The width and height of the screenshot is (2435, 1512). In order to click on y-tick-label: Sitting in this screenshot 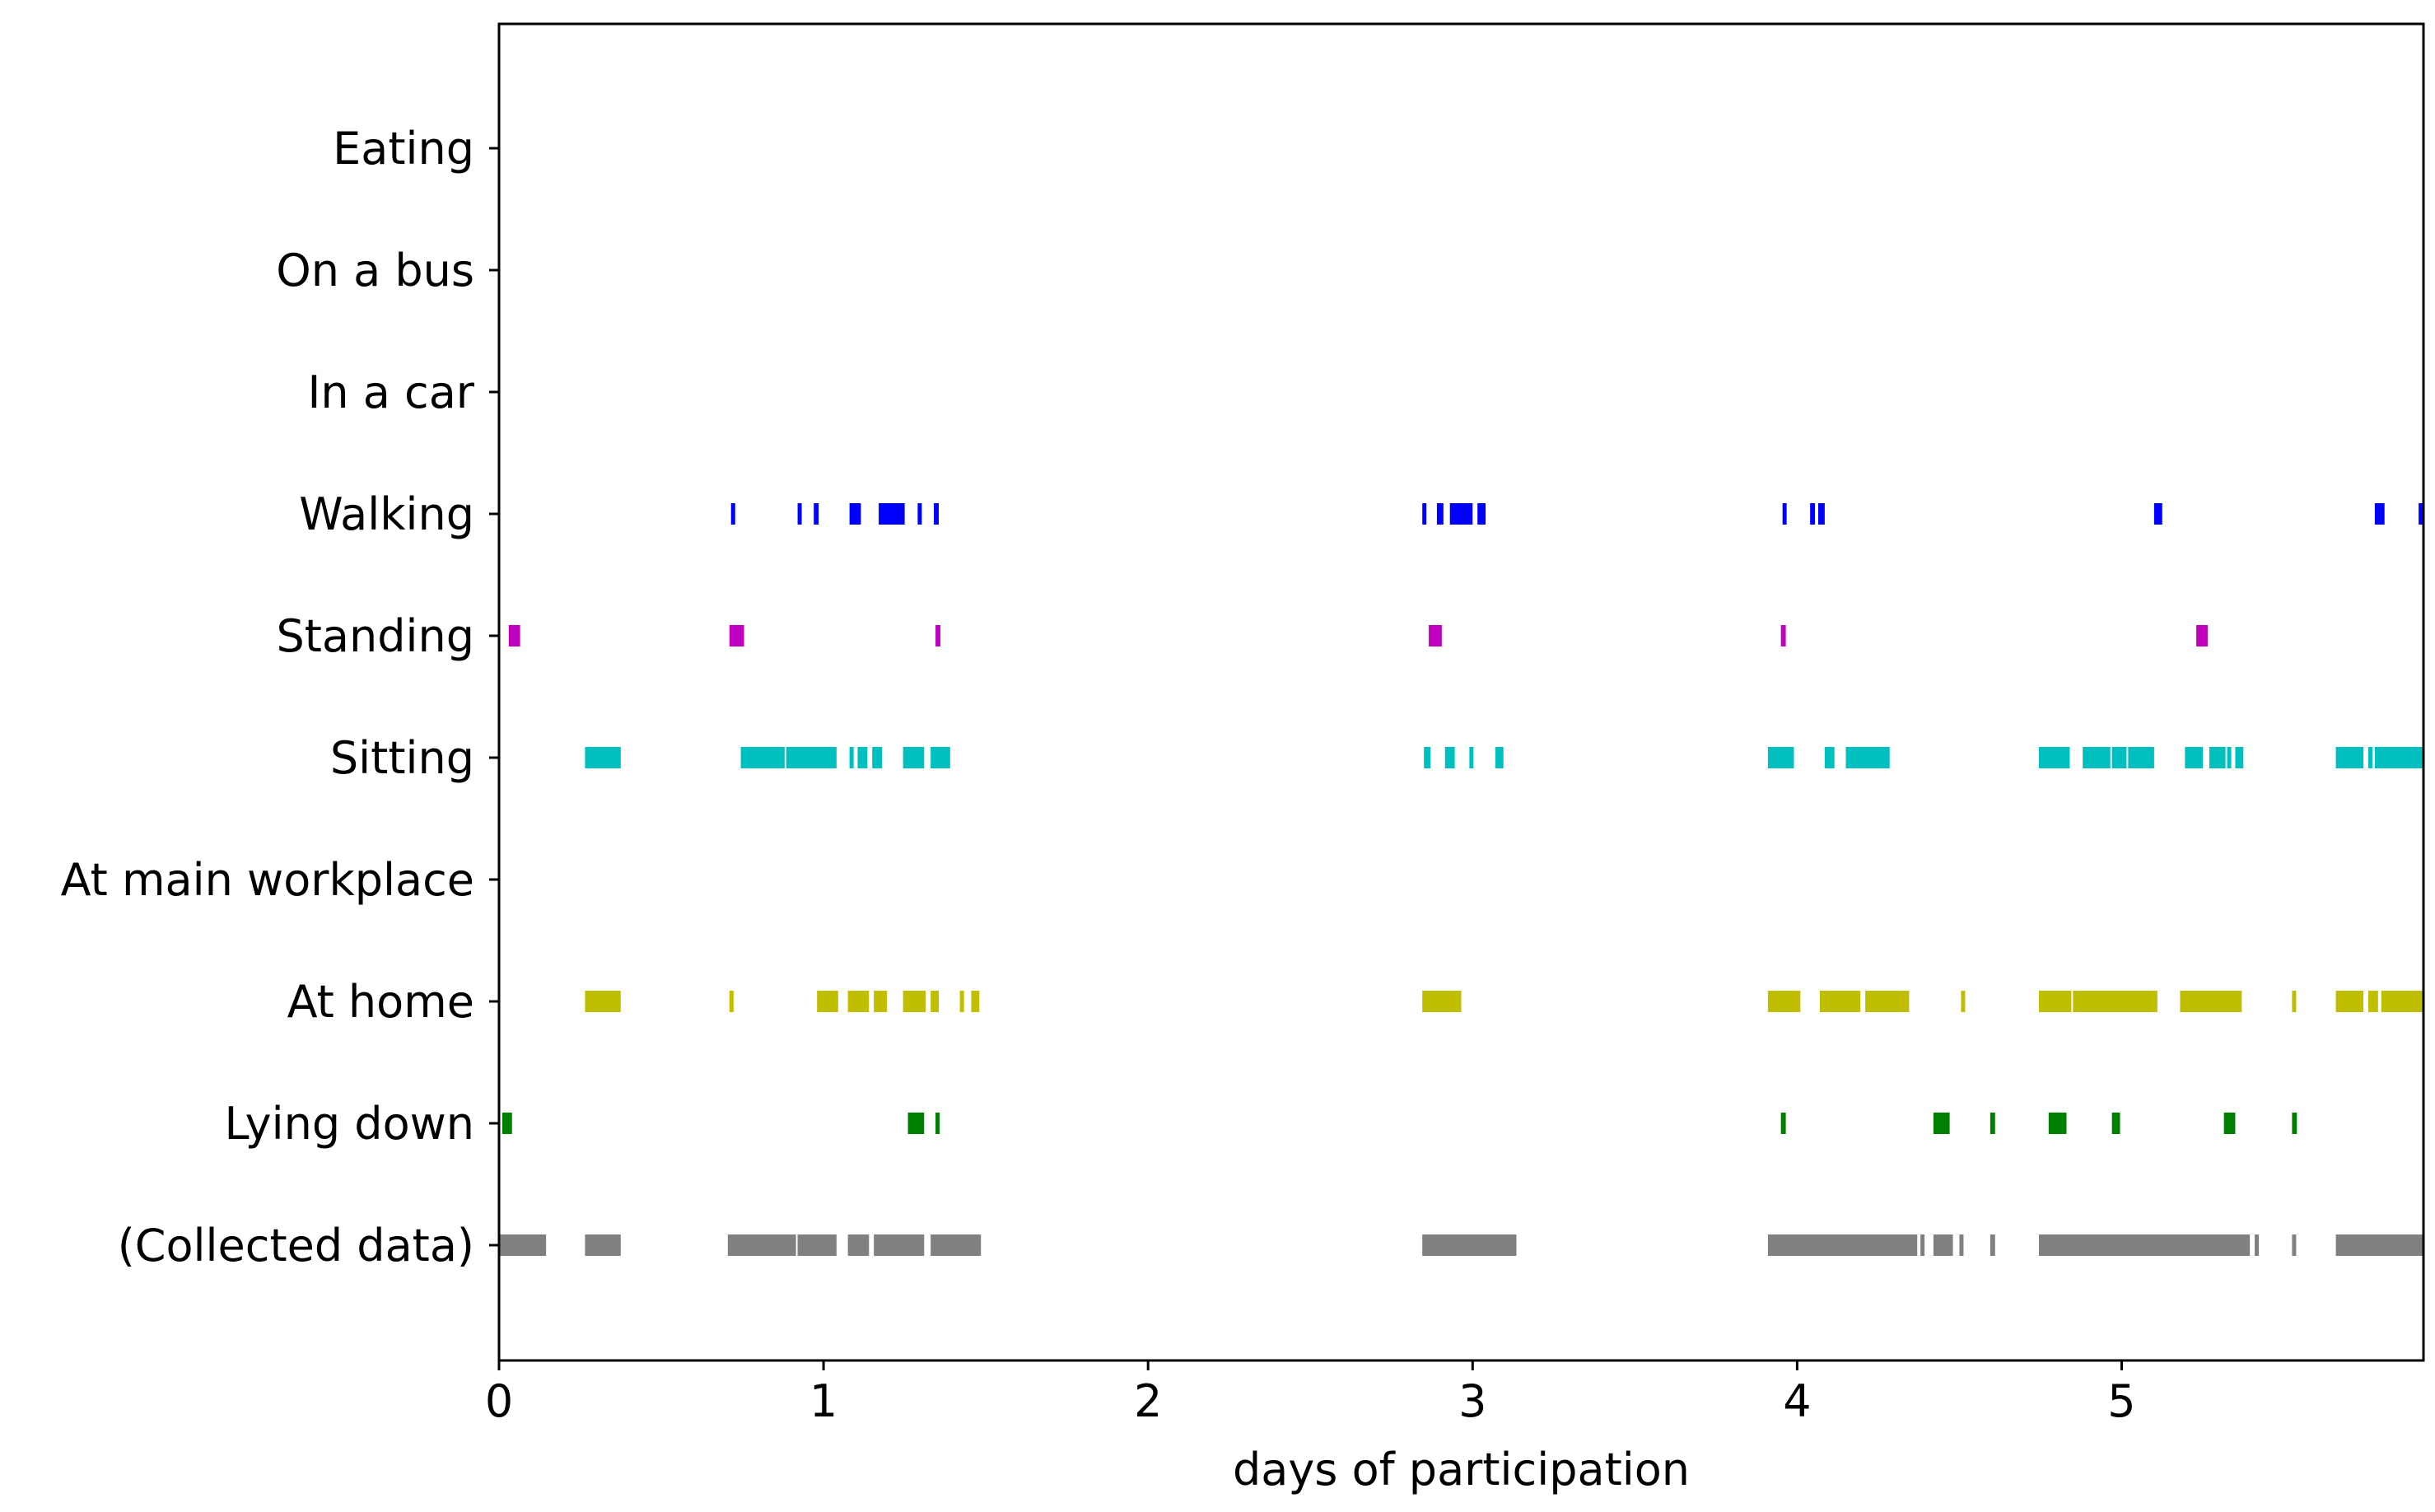, I will do `click(402, 758)`.